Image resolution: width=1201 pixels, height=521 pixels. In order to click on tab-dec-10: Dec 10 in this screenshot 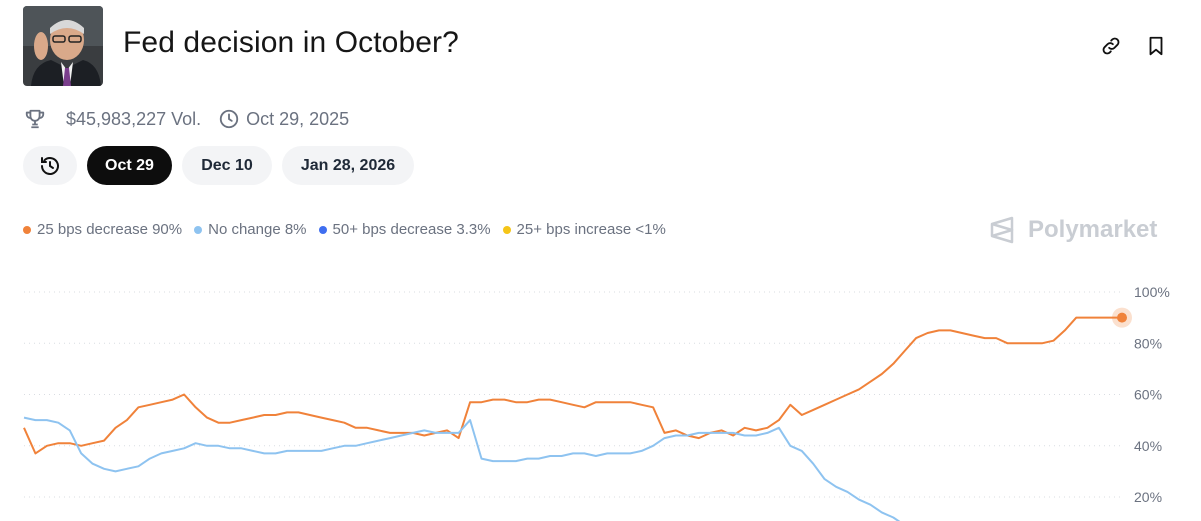, I will do `click(227, 165)`.